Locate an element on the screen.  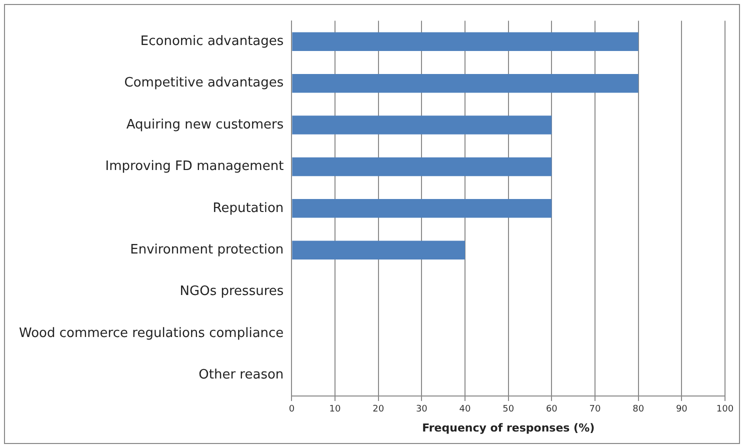
x-tick-label: 80 is located at coordinates (638, 409).